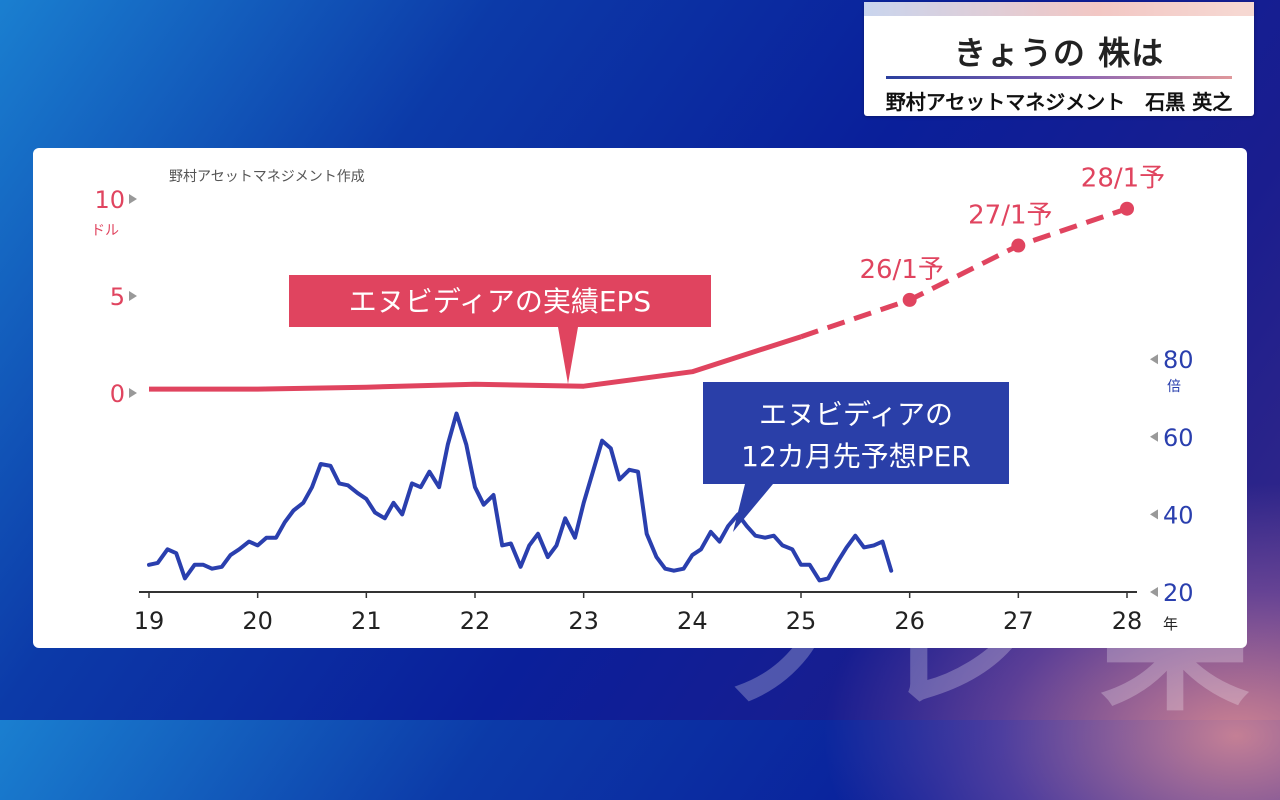 The height and width of the screenshot is (800, 1280). Describe the element at coordinates (1174, 387) in the screenshot. I see `right-unit-label: 倍` at that location.